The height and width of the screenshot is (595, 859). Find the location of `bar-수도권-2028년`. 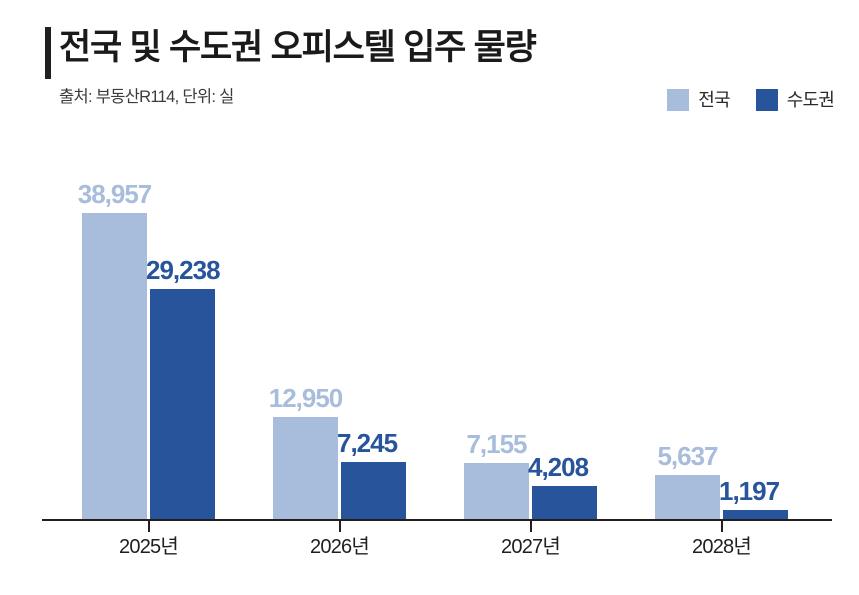

bar-수도권-2028년 is located at coordinates (755, 514).